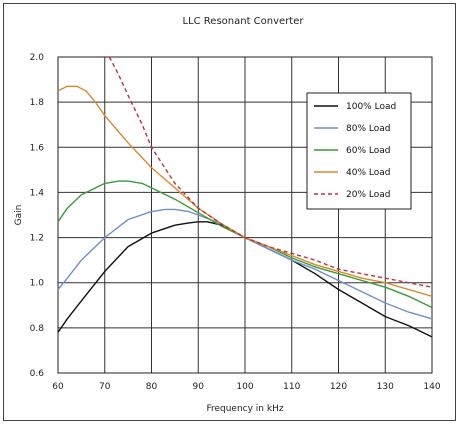 The height and width of the screenshot is (426, 461). What do you see at coordinates (385, 387) in the screenshot?
I see `x-tick-label: 130` at bounding box center [385, 387].